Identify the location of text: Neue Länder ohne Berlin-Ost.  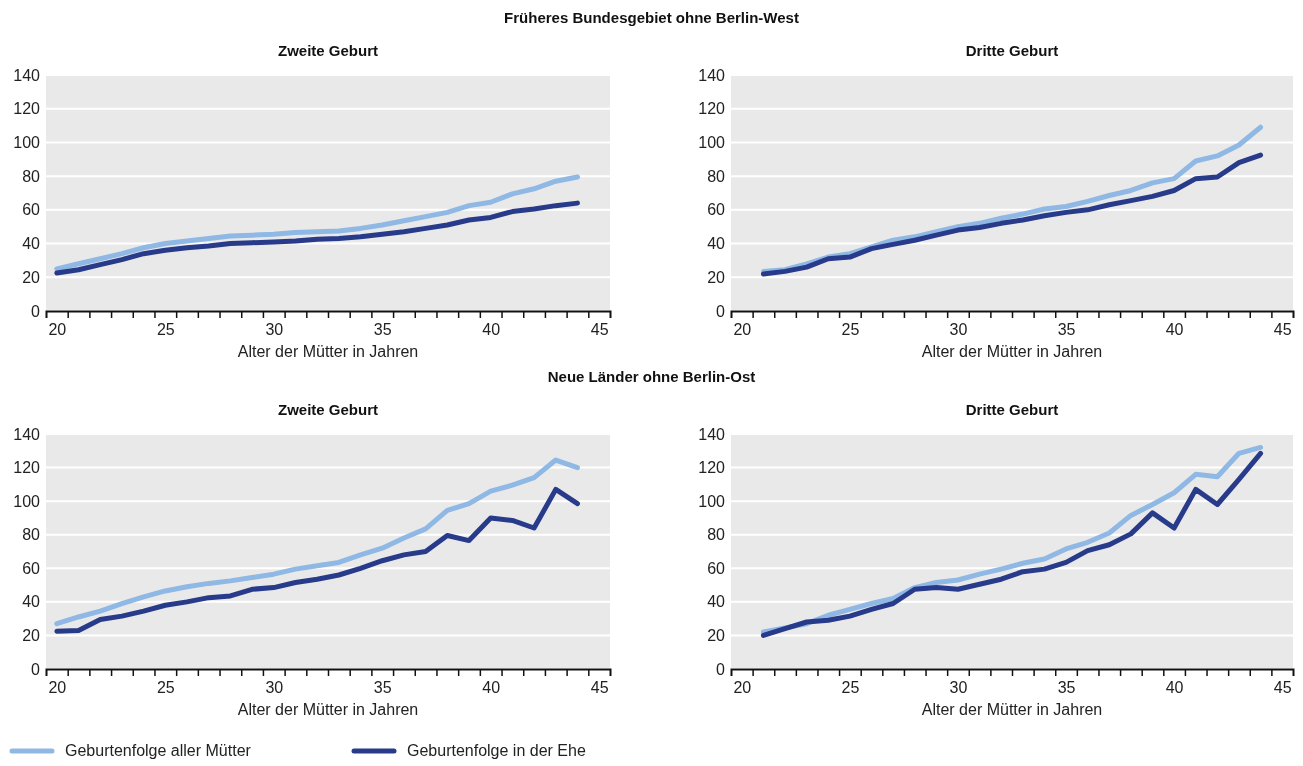
(651, 376).